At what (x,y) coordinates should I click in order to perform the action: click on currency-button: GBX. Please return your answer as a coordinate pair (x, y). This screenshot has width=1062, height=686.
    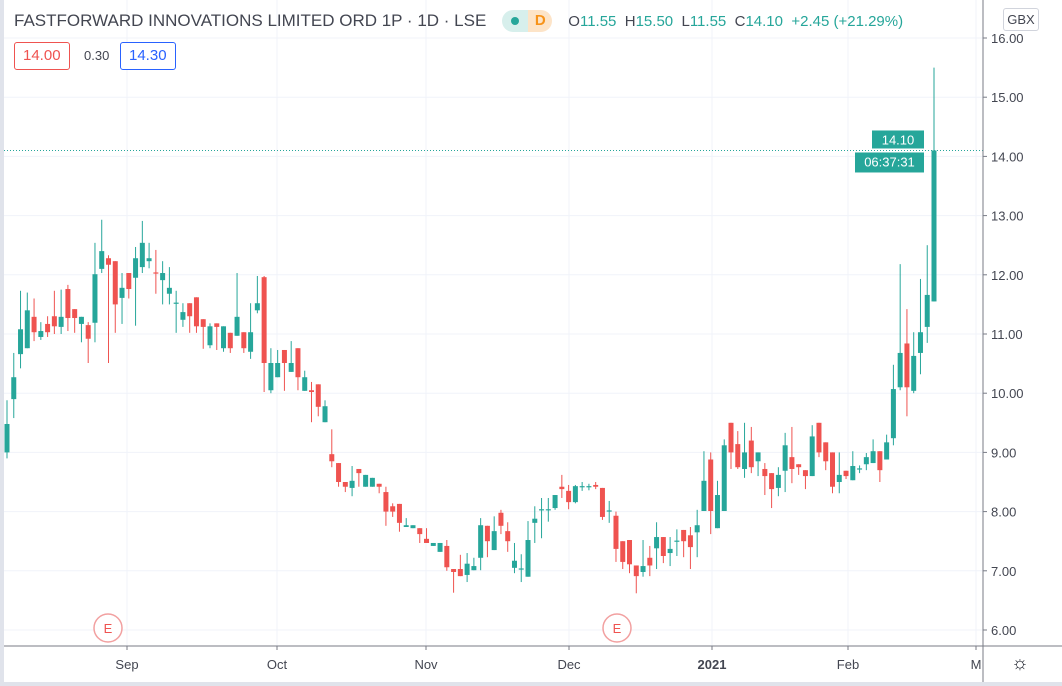
    Looking at the image, I should click on (1021, 19).